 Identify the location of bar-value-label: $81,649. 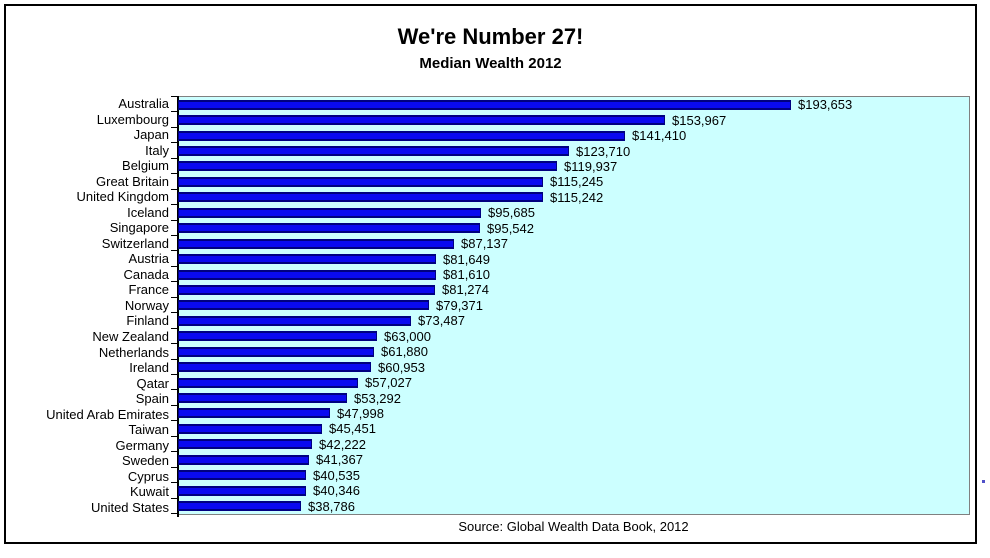
(466, 259).